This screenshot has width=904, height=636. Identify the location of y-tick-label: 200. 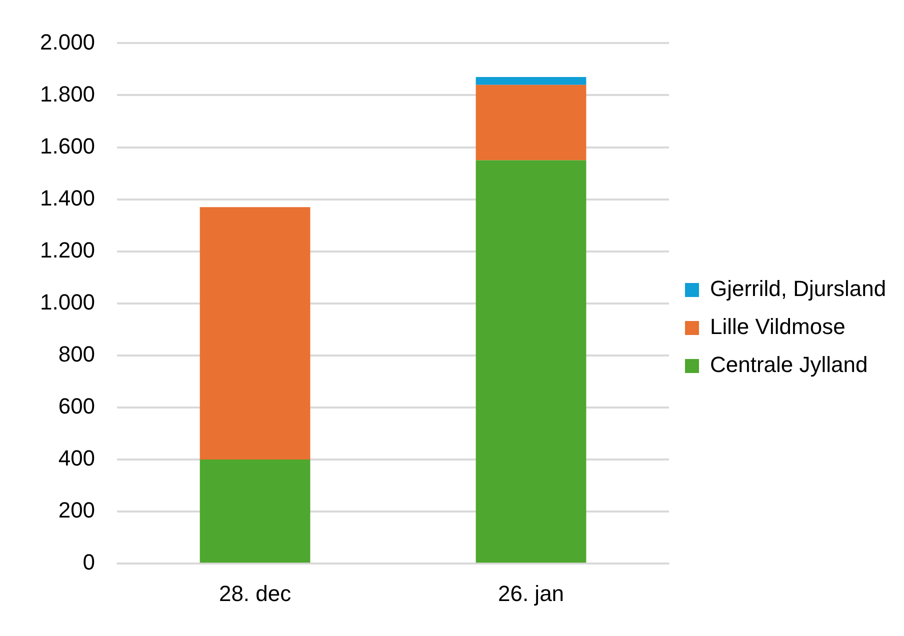
(77, 510).